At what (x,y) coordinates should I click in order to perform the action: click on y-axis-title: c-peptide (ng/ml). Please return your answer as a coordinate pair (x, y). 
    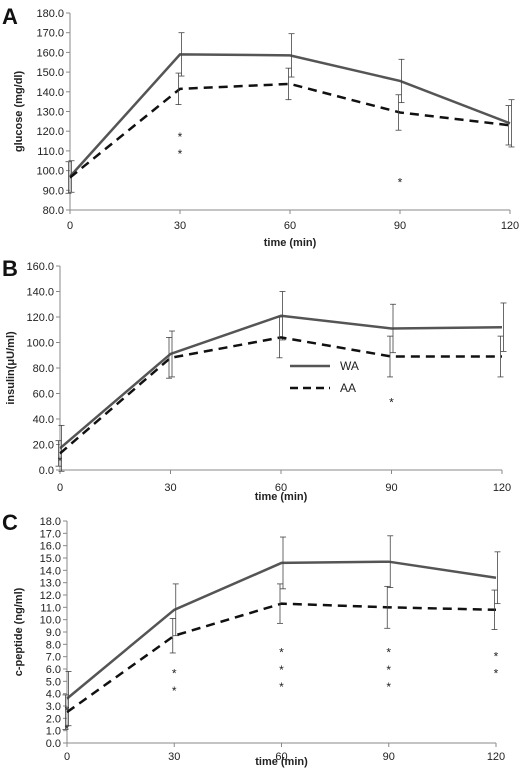
    Looking at the image, I should click on (19, 631).